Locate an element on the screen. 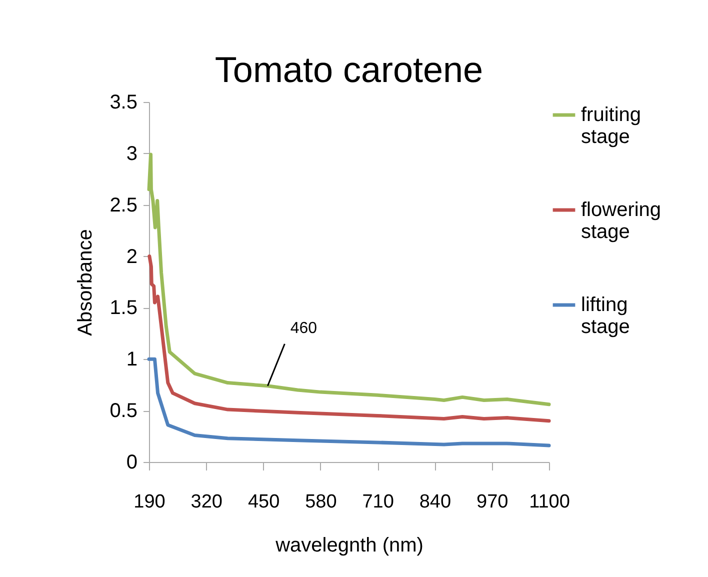 Image resolution: width=708 pixels, height=577 pixels. x-tick-label: 580 is located at coordinates (321, 502).